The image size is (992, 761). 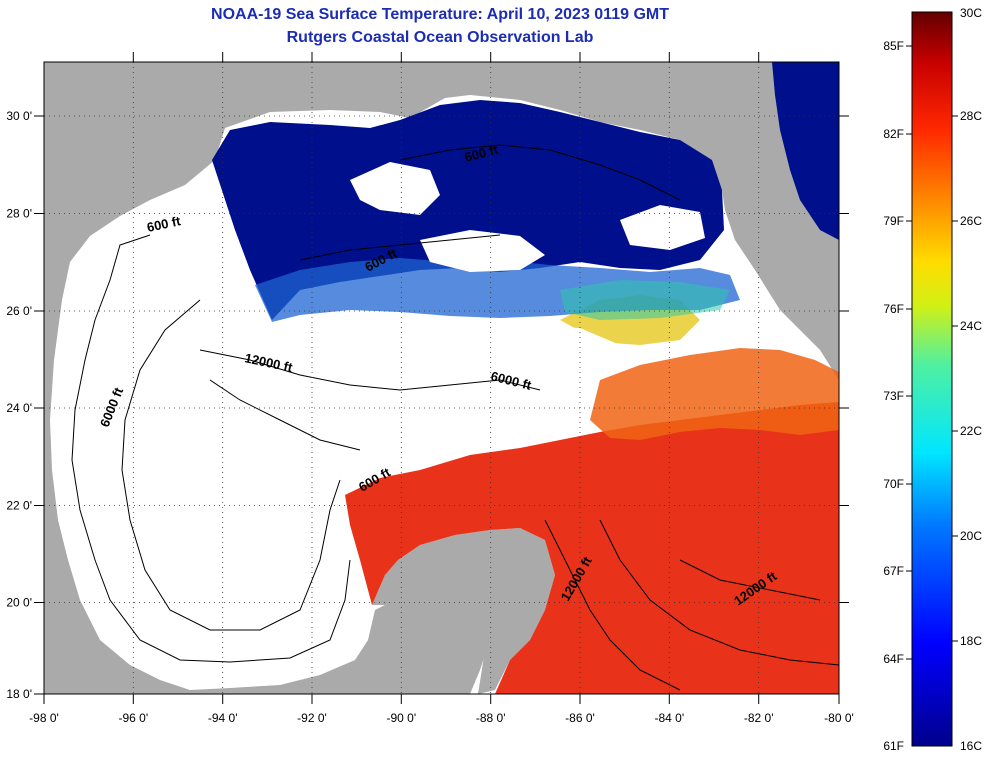 What do you see at coordinates (893, 309) in the screenshot?
I see `colorbar-fahrenheit-label: 76F` at bounding box center [893, 309].